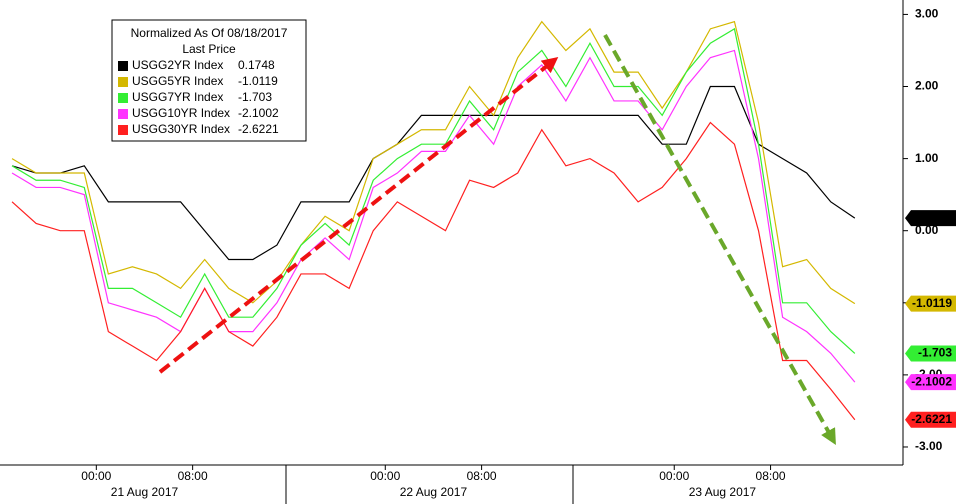 Image resolution: width=958 pixels, height=504 pixels. Describe the element at coordinates (209, 33) in the screenshot. I see `legend-title: Normalized As Of 08/18/2017` at that location.